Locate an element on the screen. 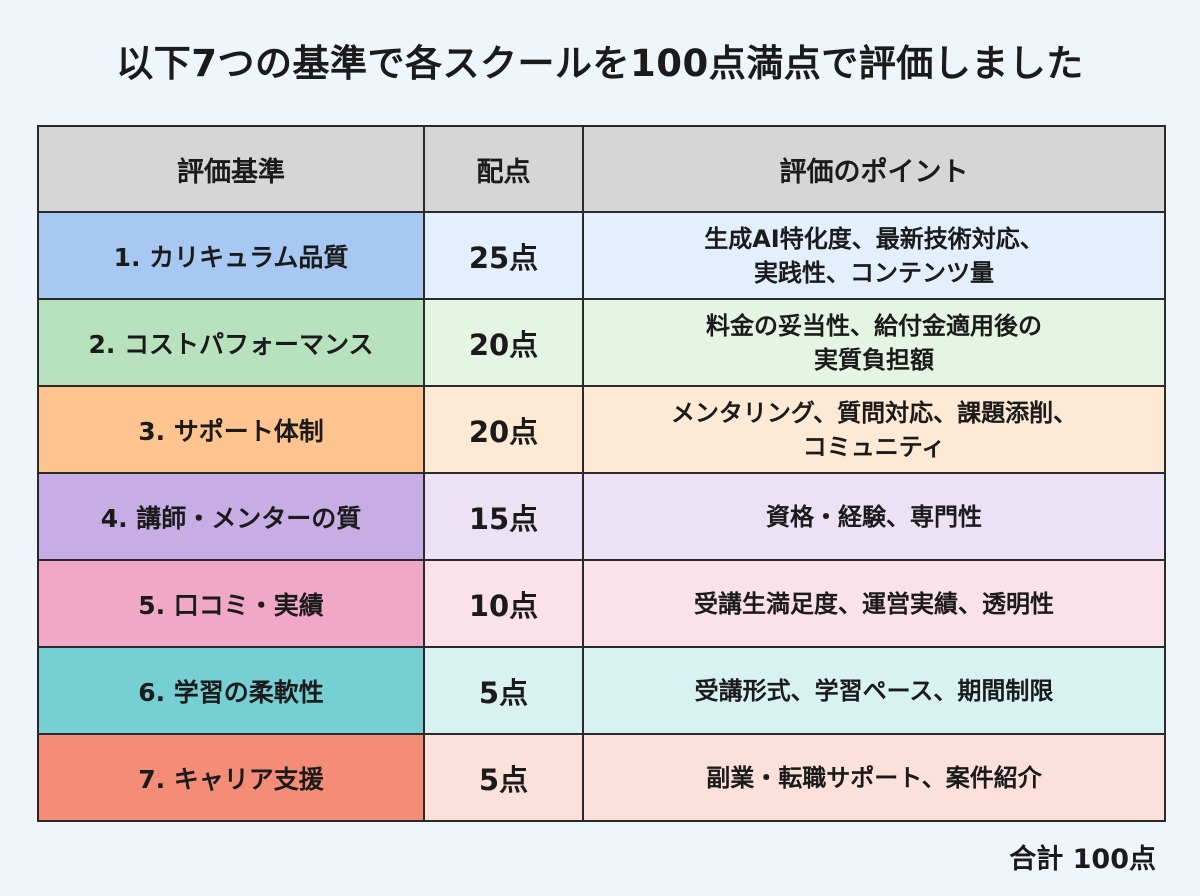 The image size is (1200, 896). header-points: 評価のポイント is located at coordinates (874, 169).